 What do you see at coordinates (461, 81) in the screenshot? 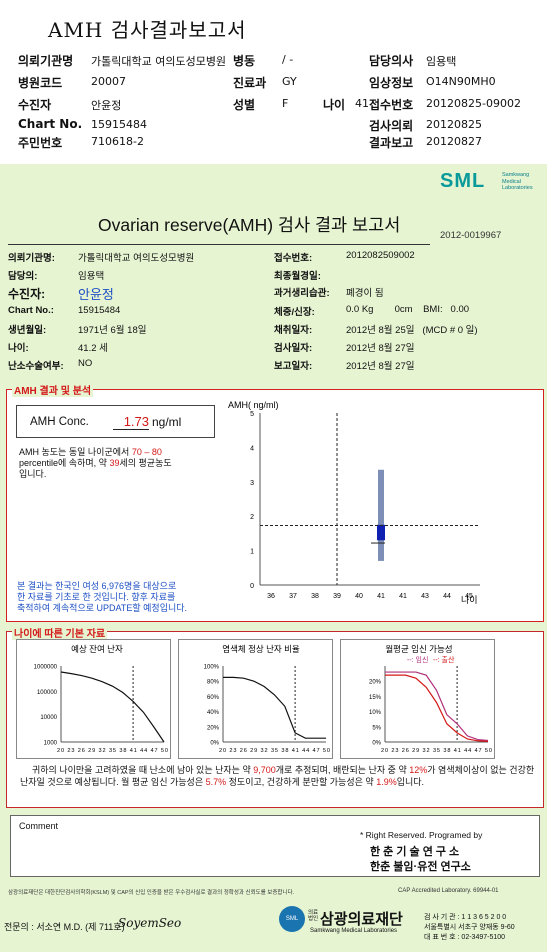
I see `value-clinical-info: O14N90MH0` at bounding box center [461, 81].